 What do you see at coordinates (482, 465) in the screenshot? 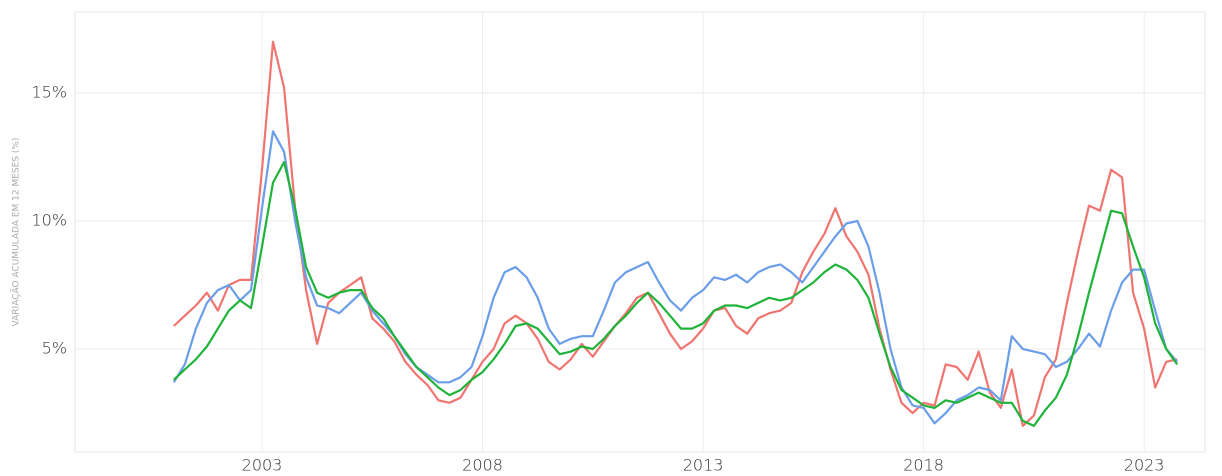
I see `x-tick-label: 2008` at bounding box center [482, 465].